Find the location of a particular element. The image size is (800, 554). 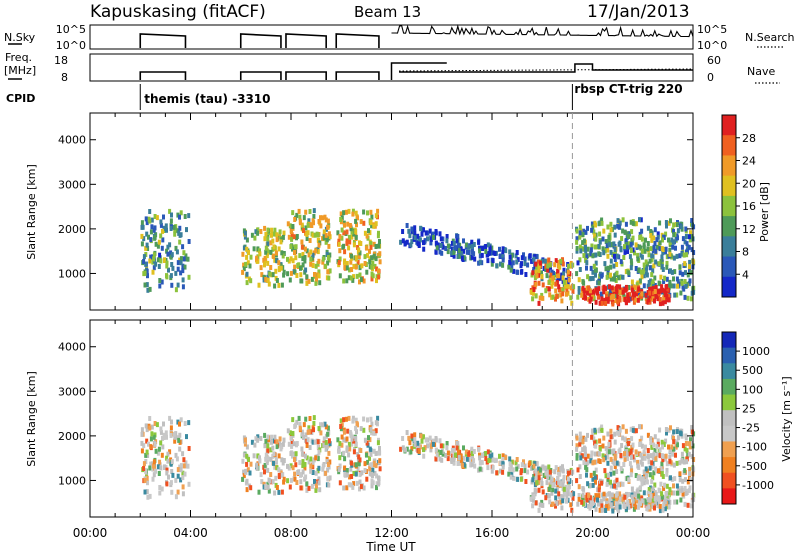

colorbar-swatch is located at coordinates (729, 433).